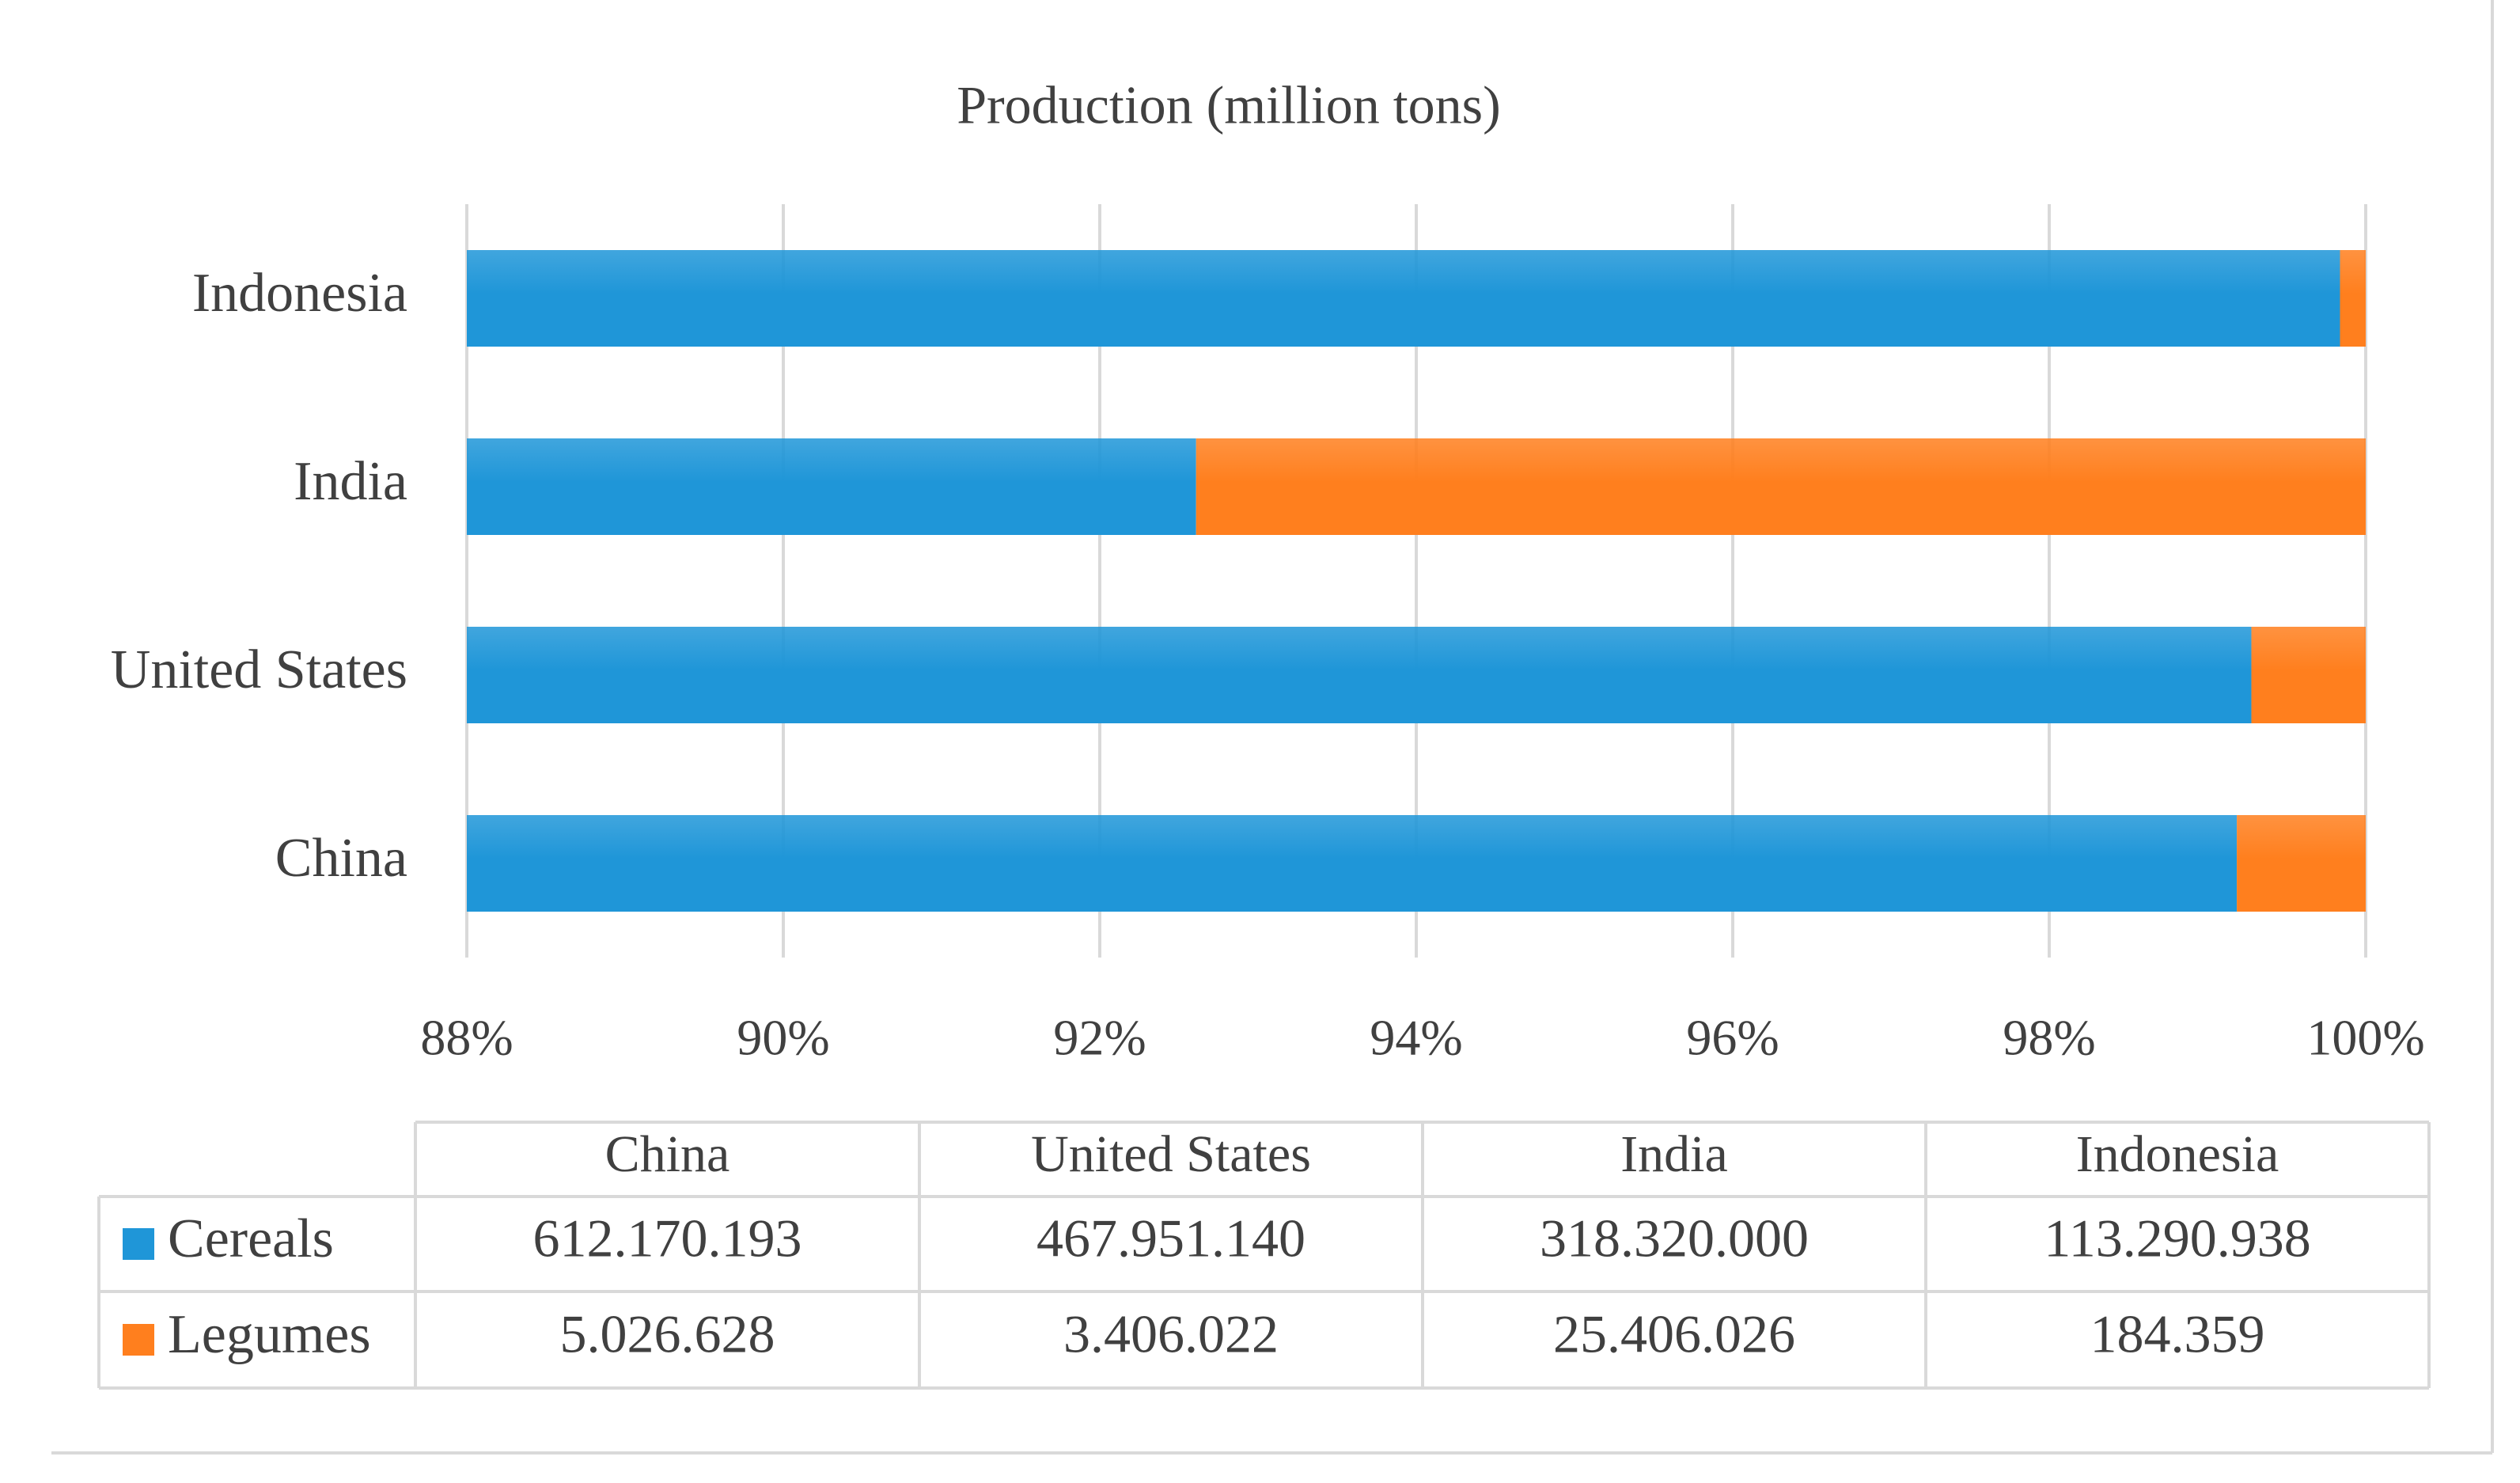 The image size is (2520, 1483). What do you see at coordinates (251, 1238) in the screenshot?
I see `legend-label: Cereals` at bounding box center [251, 1238].